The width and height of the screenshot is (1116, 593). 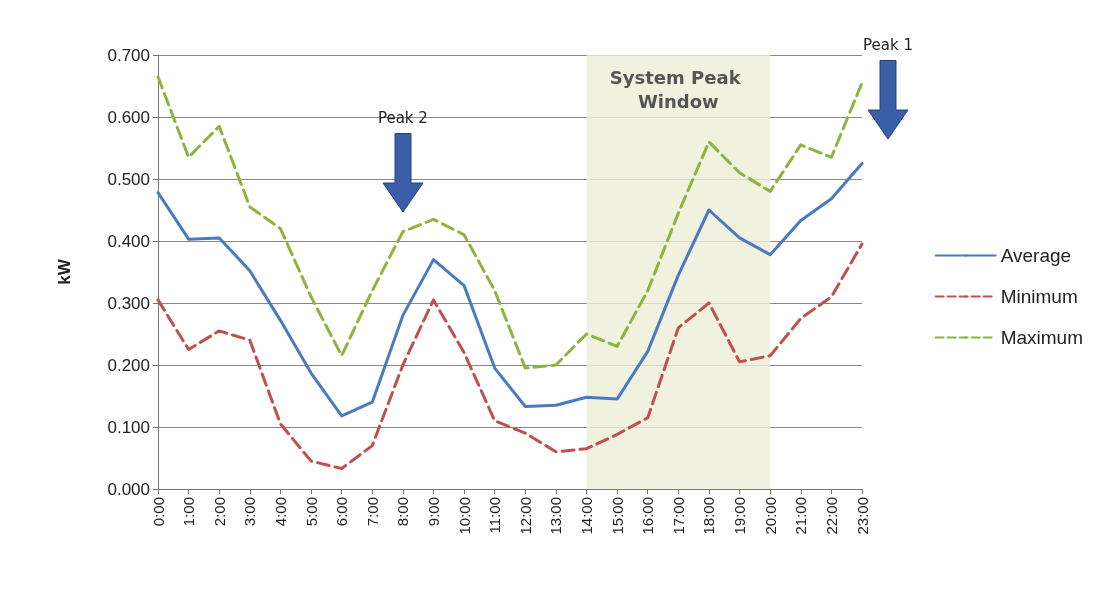 I want to click on x-tick-label: 22:00, so click(x=831, y=516).